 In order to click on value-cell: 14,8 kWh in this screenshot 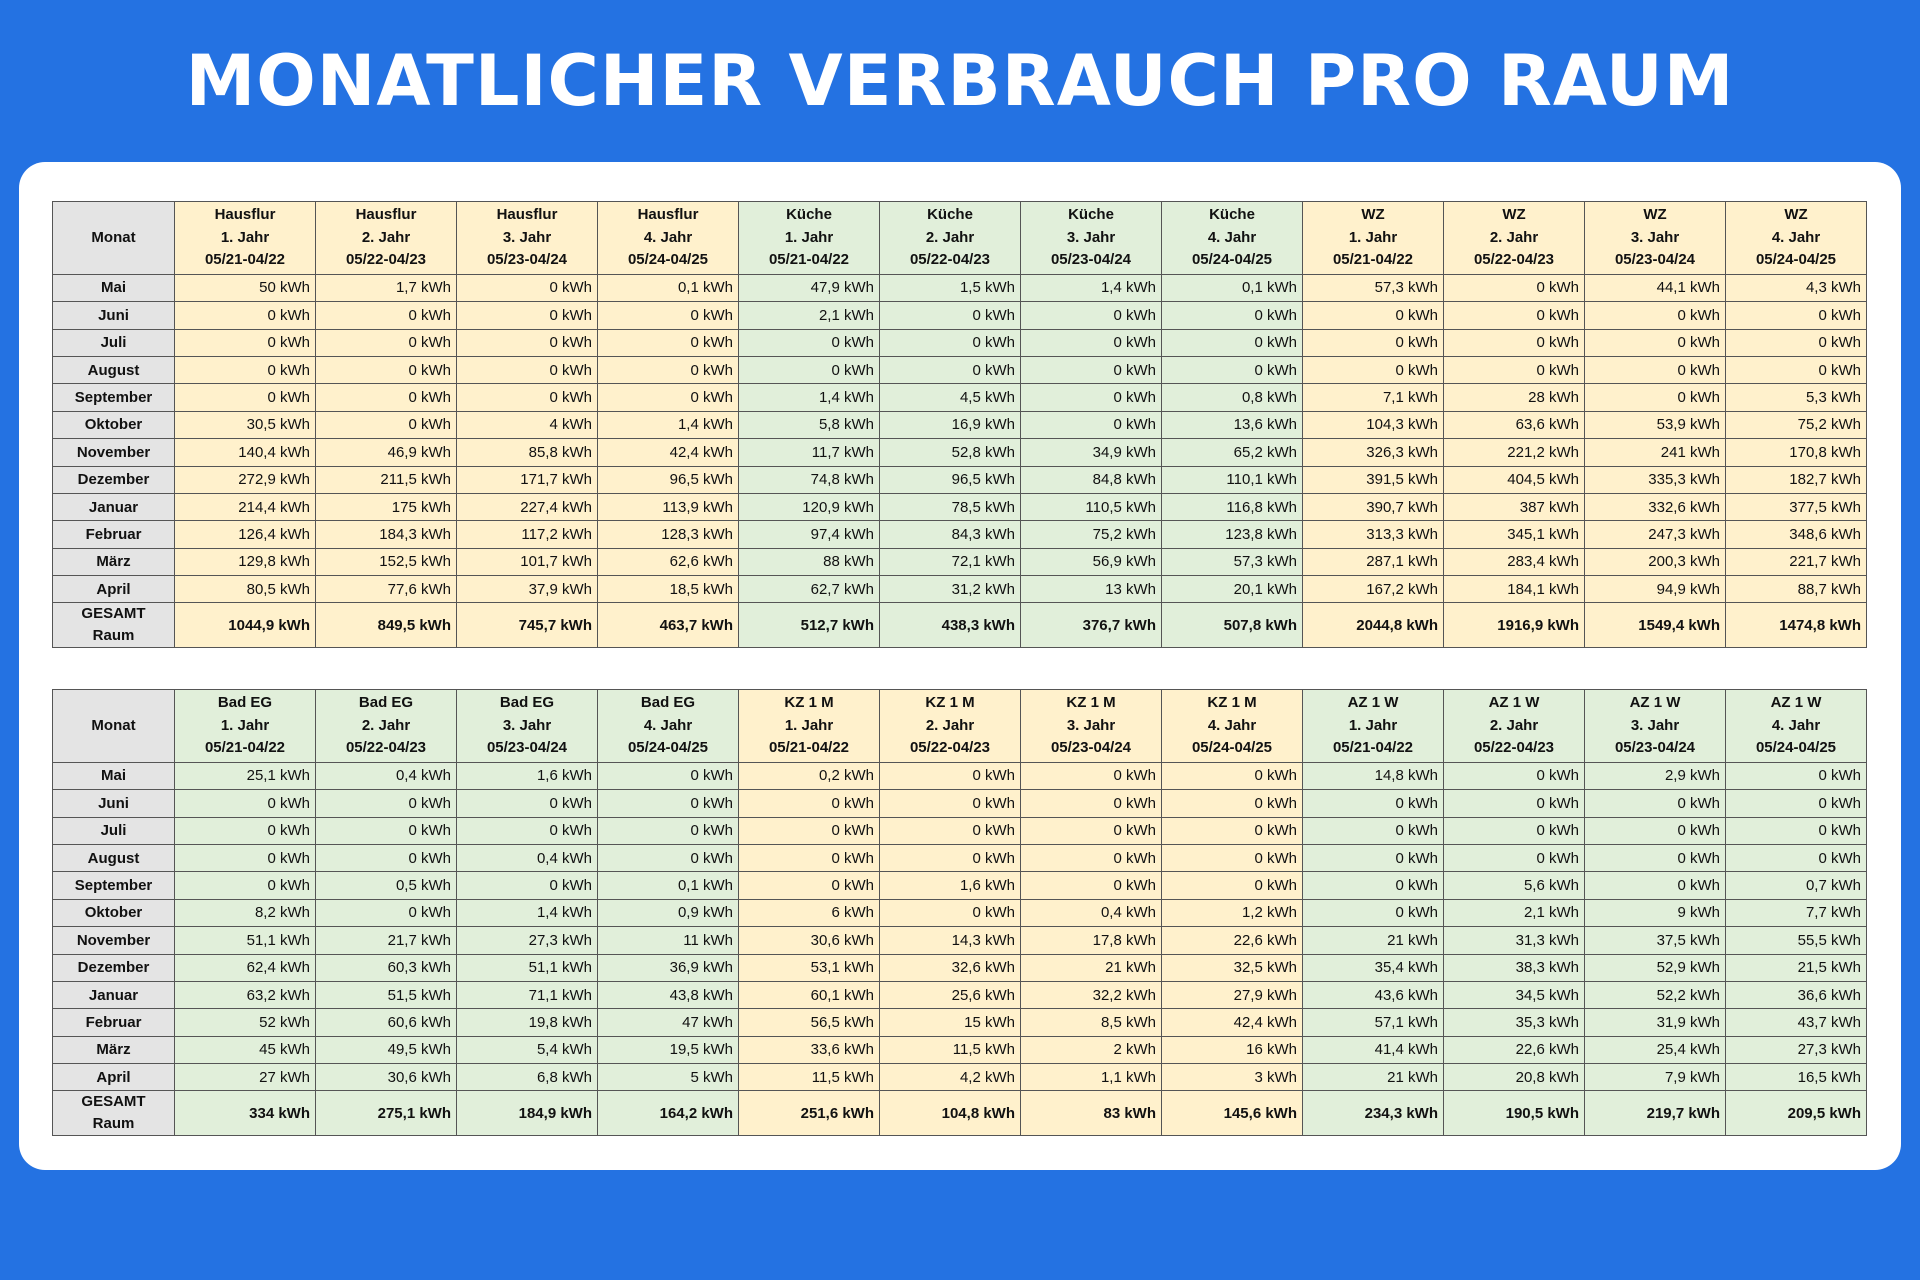, I will do `click(1373, 776)`.